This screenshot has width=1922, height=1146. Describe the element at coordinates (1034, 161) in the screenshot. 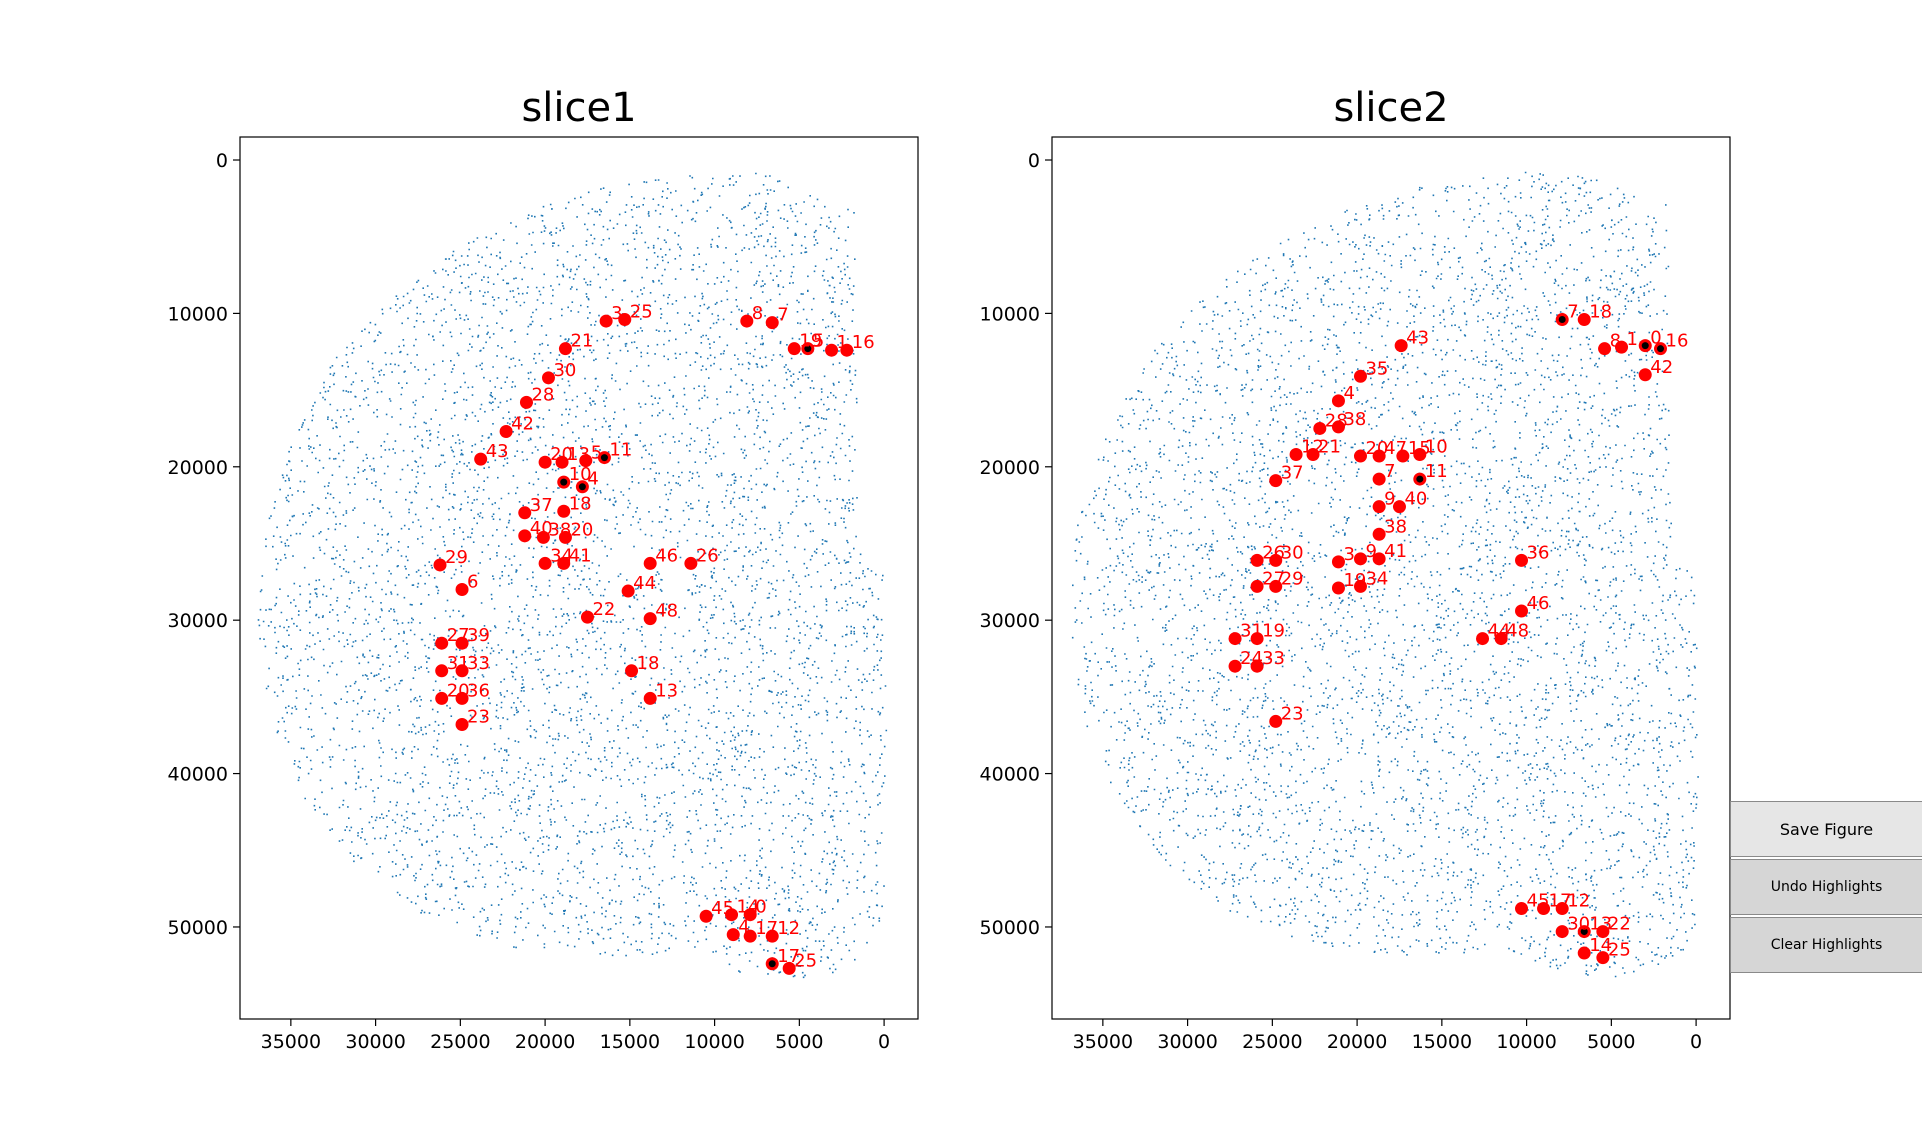

I see `y-tick-label: 0` at that location.